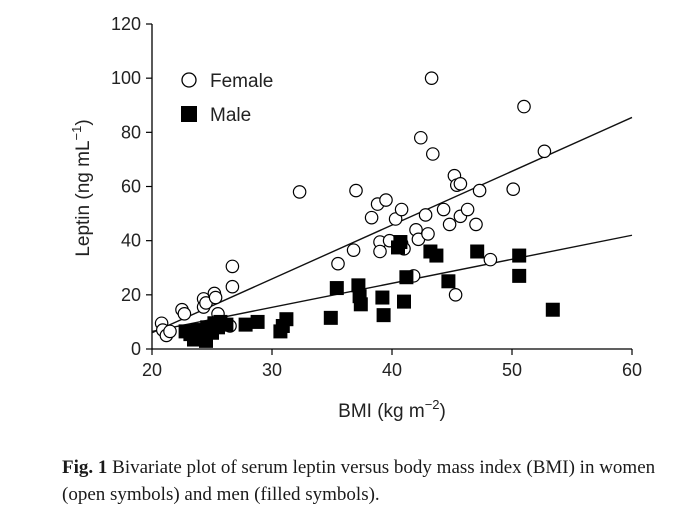 The image size is (674, 519). I want to click on y-axis-label: Leptin (ng mL−1), so click(81, 187).